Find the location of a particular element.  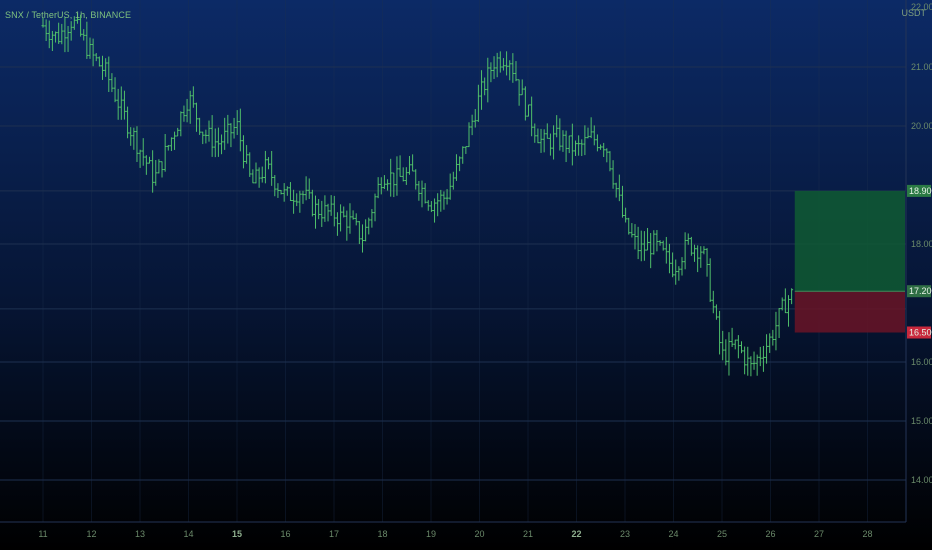

time-axis-label: 15 is located at coordinates (237, 534).